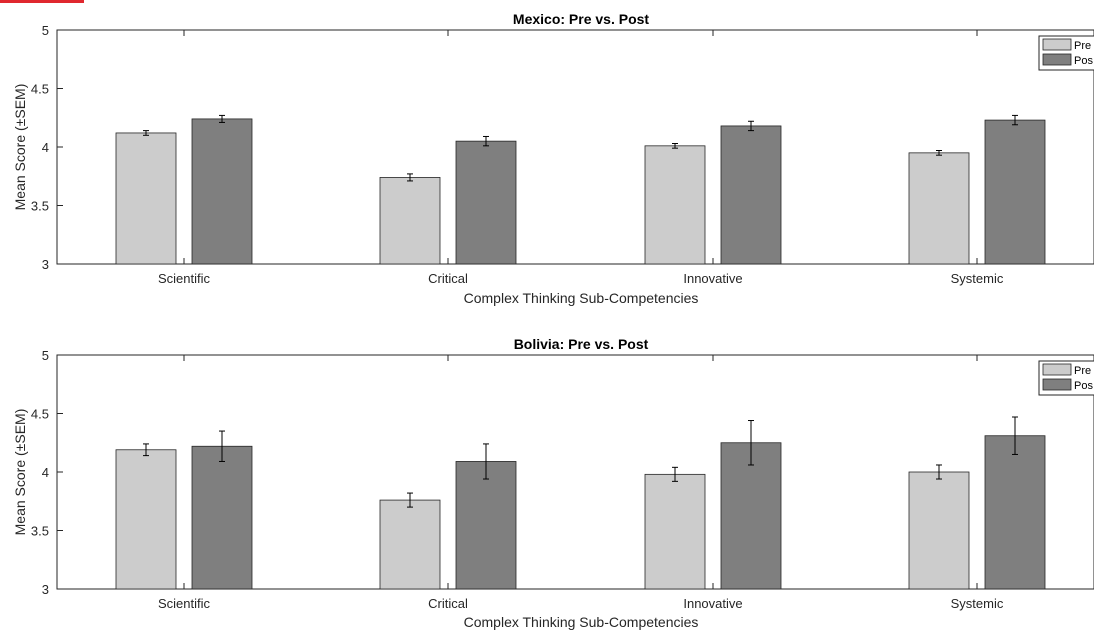 Image resolution: width=1094 pixels, height=631 pixels. I want to click on chart-title: Mexico: Pre vs. Post, so click(581, 19).